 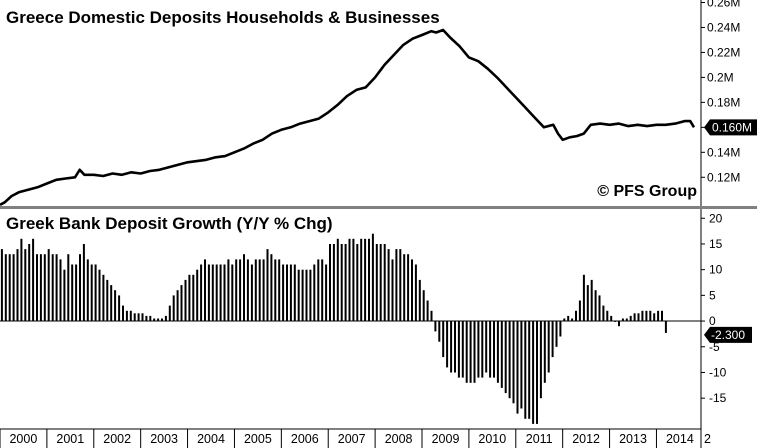 What do you see at coordinates (723, 177) in the screenshot?
I see `deposits-y-tick-label: 0.12M` at bounding box center [723, 177].